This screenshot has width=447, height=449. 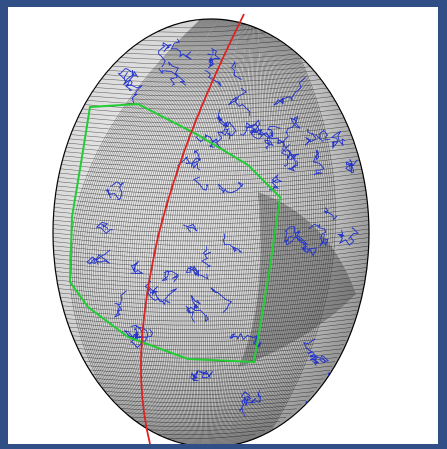 What do you see at coordinates (442, 224) in the screenshot?
I see `window-border-right` at bounding box center [442, 224].